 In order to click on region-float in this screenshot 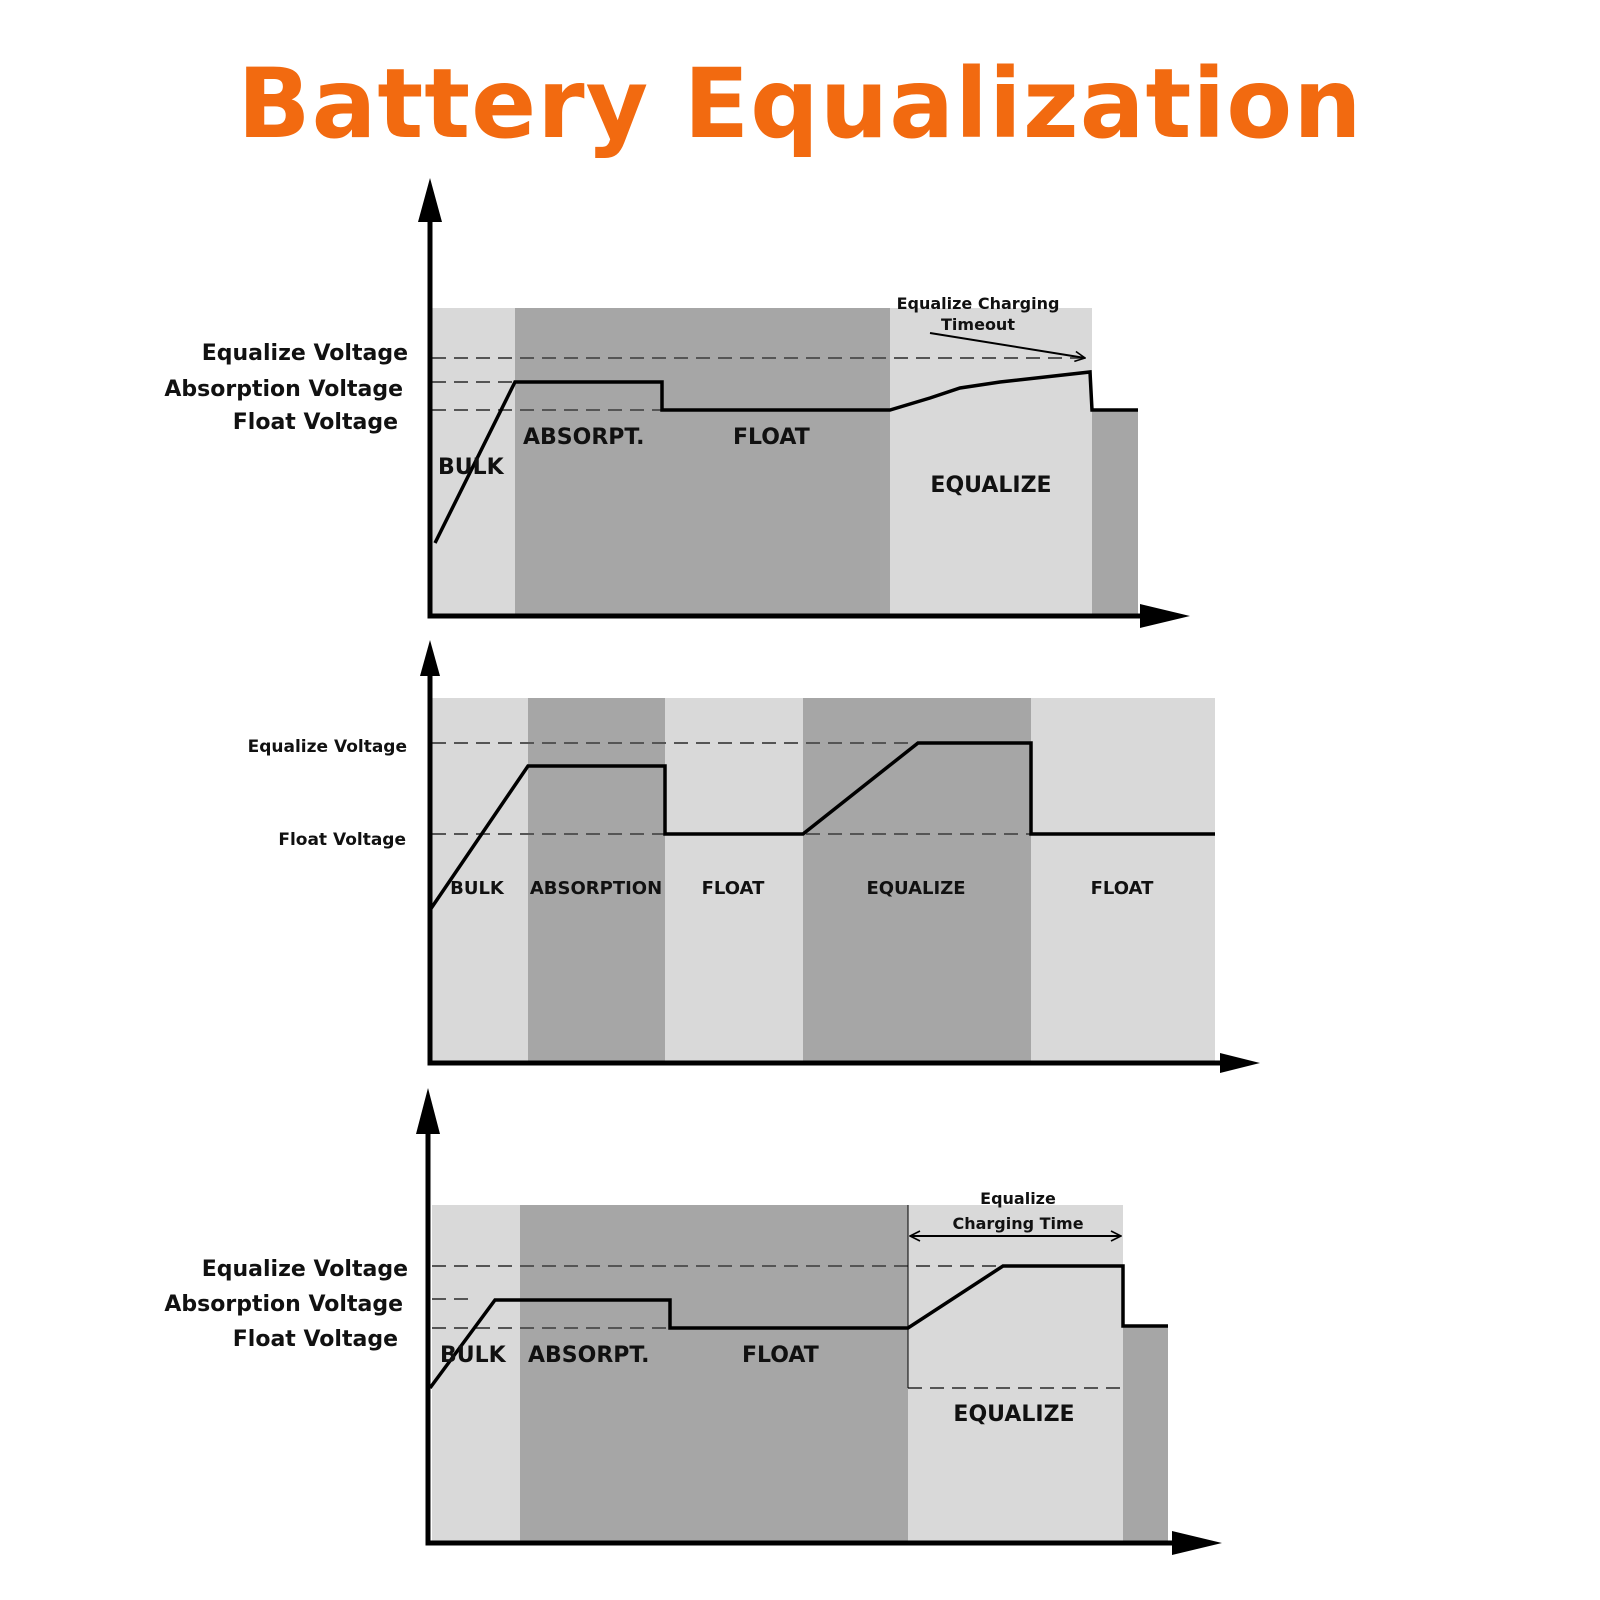, I will do `click(734, 880)`.